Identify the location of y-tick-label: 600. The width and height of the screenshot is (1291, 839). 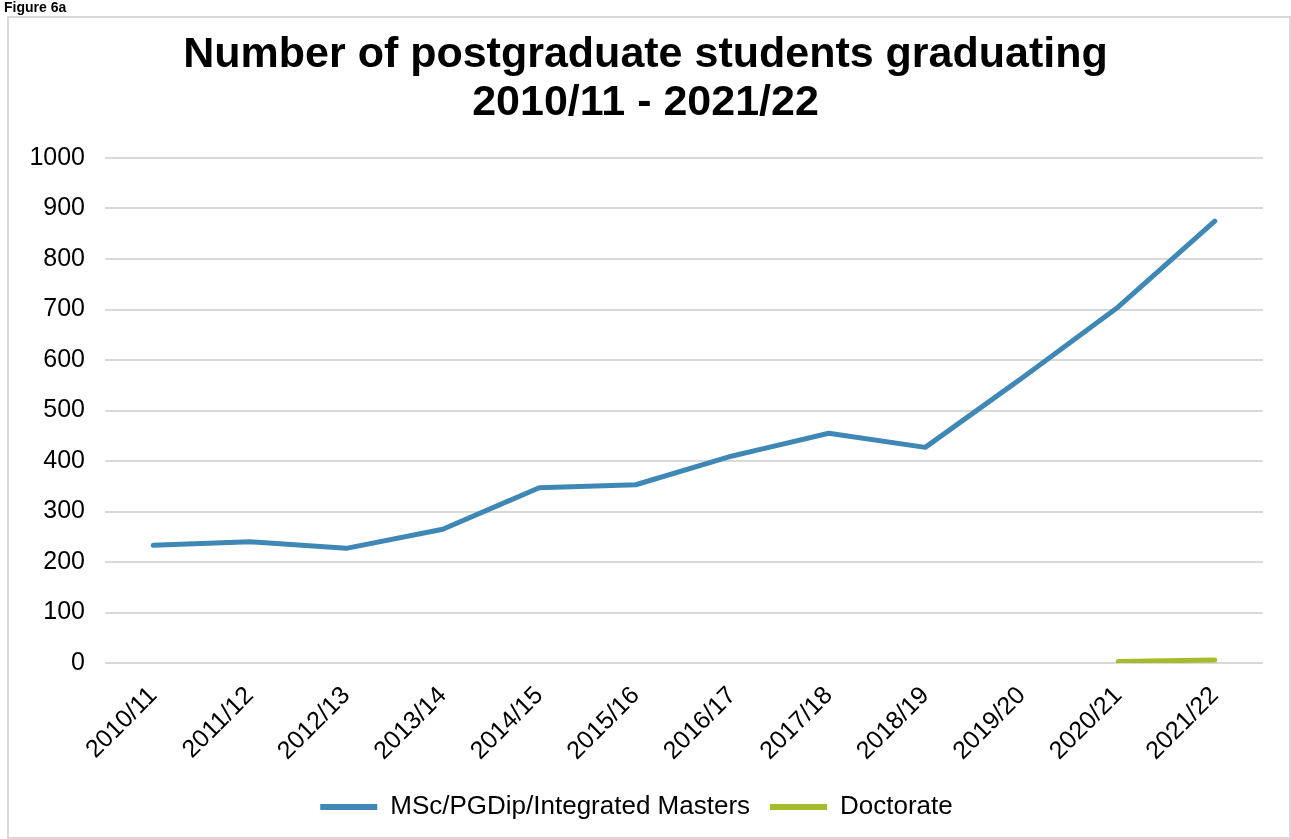
(64, 357).